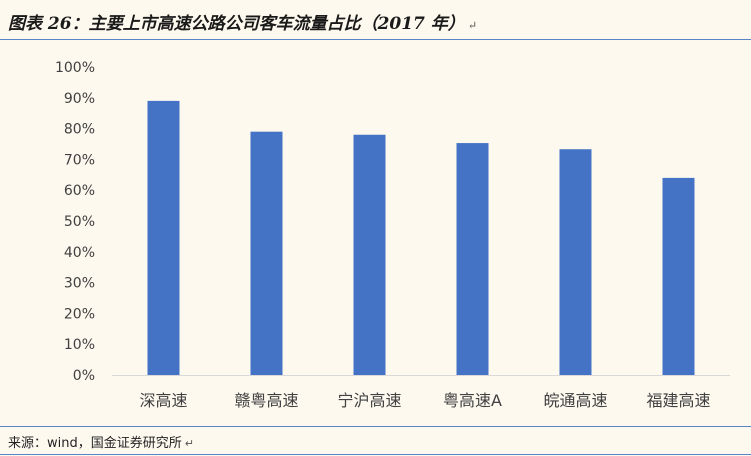  I want to click on y-tick-label: 0%, so click(84, 376).